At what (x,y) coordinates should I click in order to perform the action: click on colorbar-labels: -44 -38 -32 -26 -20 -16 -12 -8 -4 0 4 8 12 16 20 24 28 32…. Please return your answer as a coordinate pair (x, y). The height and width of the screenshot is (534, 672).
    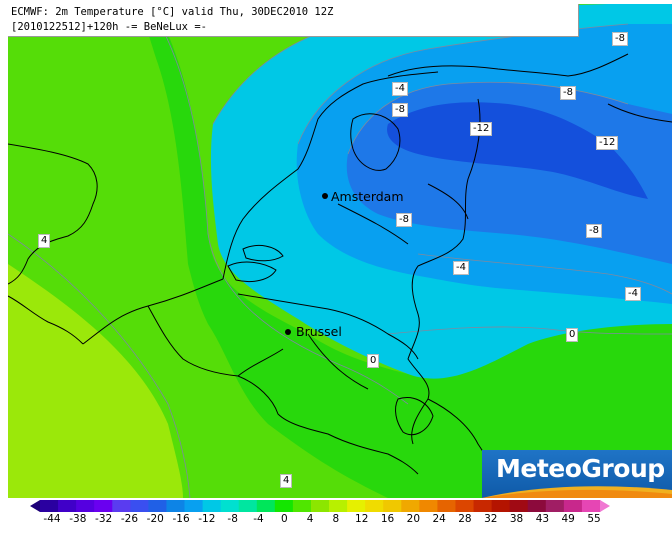
    Looking at the image, I should click on (336, 521).